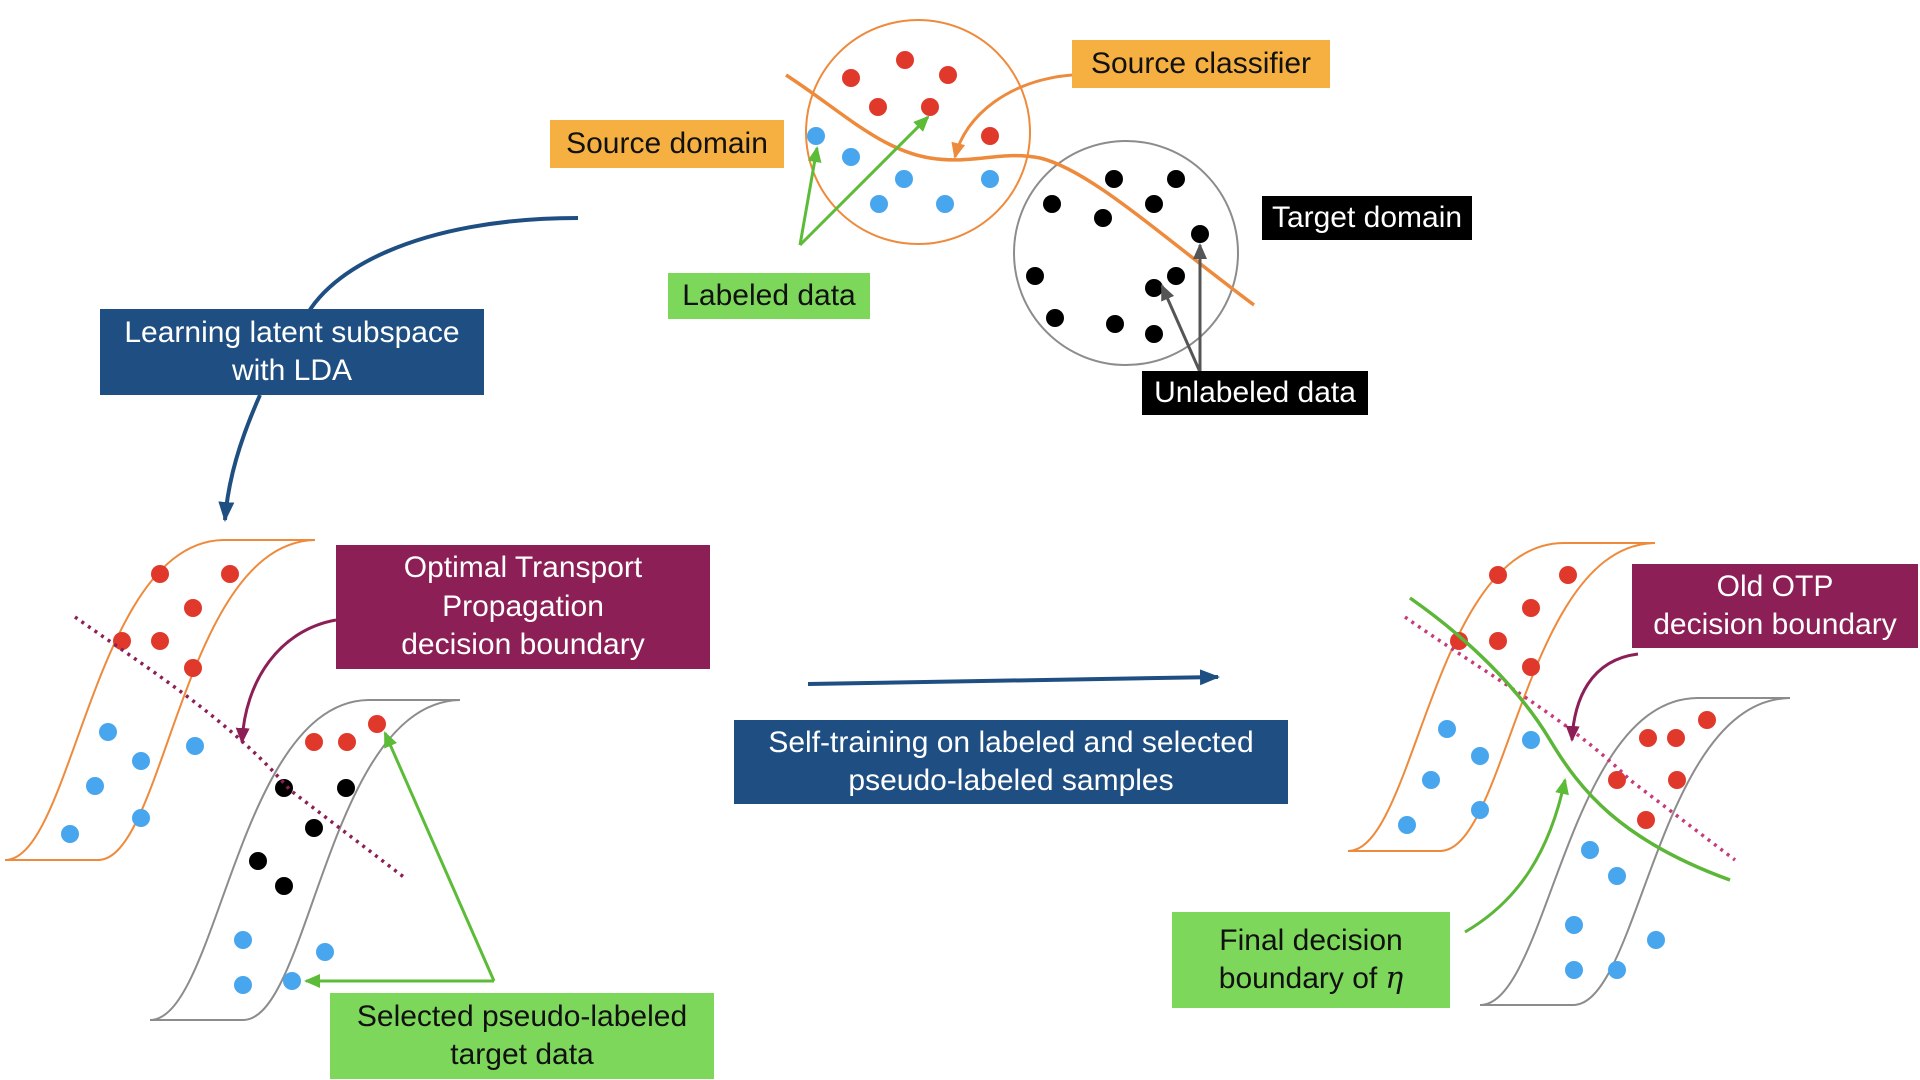 Image resolution: width=1920 pixels, height=1080 pixels. I want to click on otp-decision-boundary, so click(240, 747).